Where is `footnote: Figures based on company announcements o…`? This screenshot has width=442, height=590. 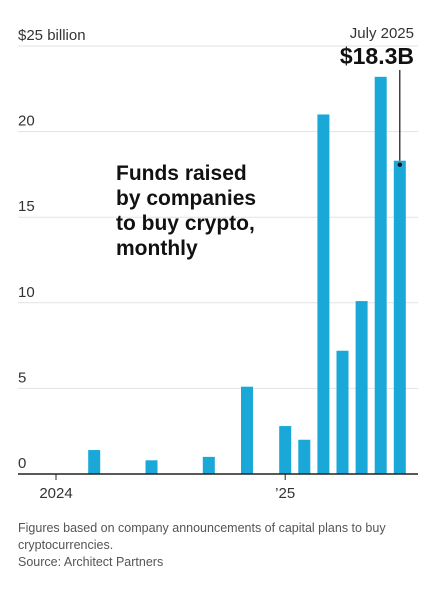 footnote: Figures based on company announcements o… is located at coordinates (223, 545).